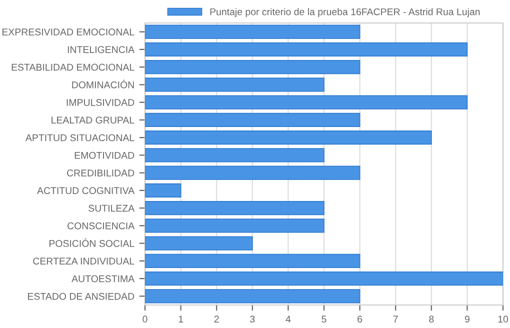 The image size is (510, 328). Describe the element at coordinates (252, 319) in the screenshot. I see `x-tick-label: 3` at that location.